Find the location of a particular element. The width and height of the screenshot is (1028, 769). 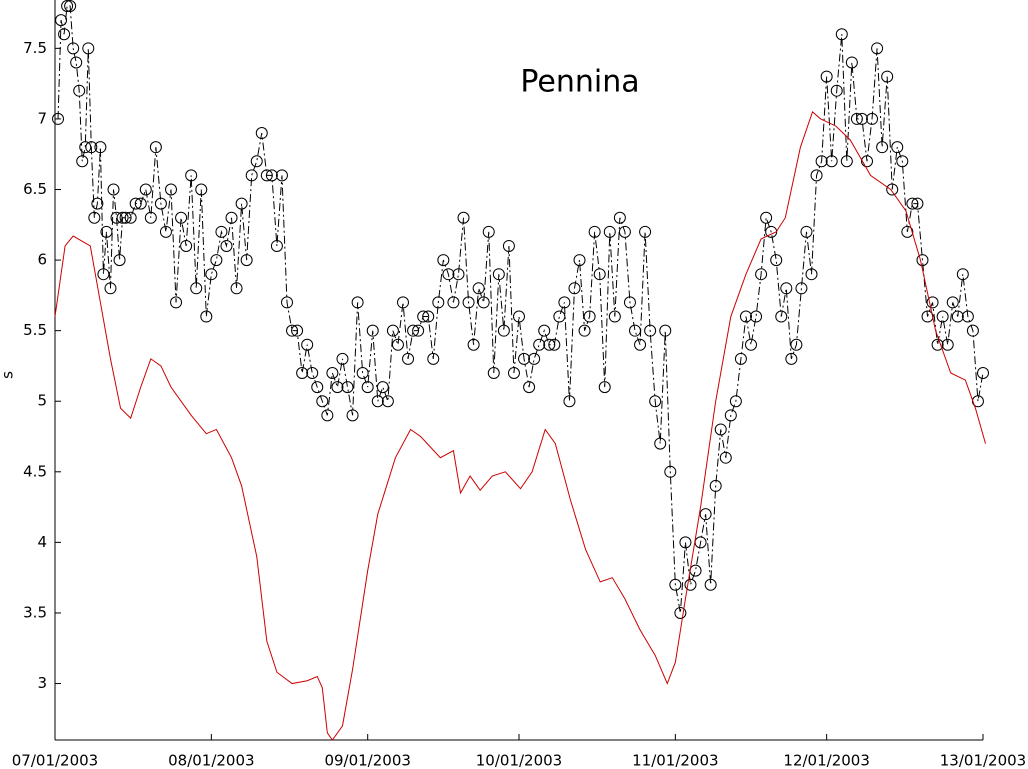

y-tick-label: 4.5 is located at coordinates (35, 471).